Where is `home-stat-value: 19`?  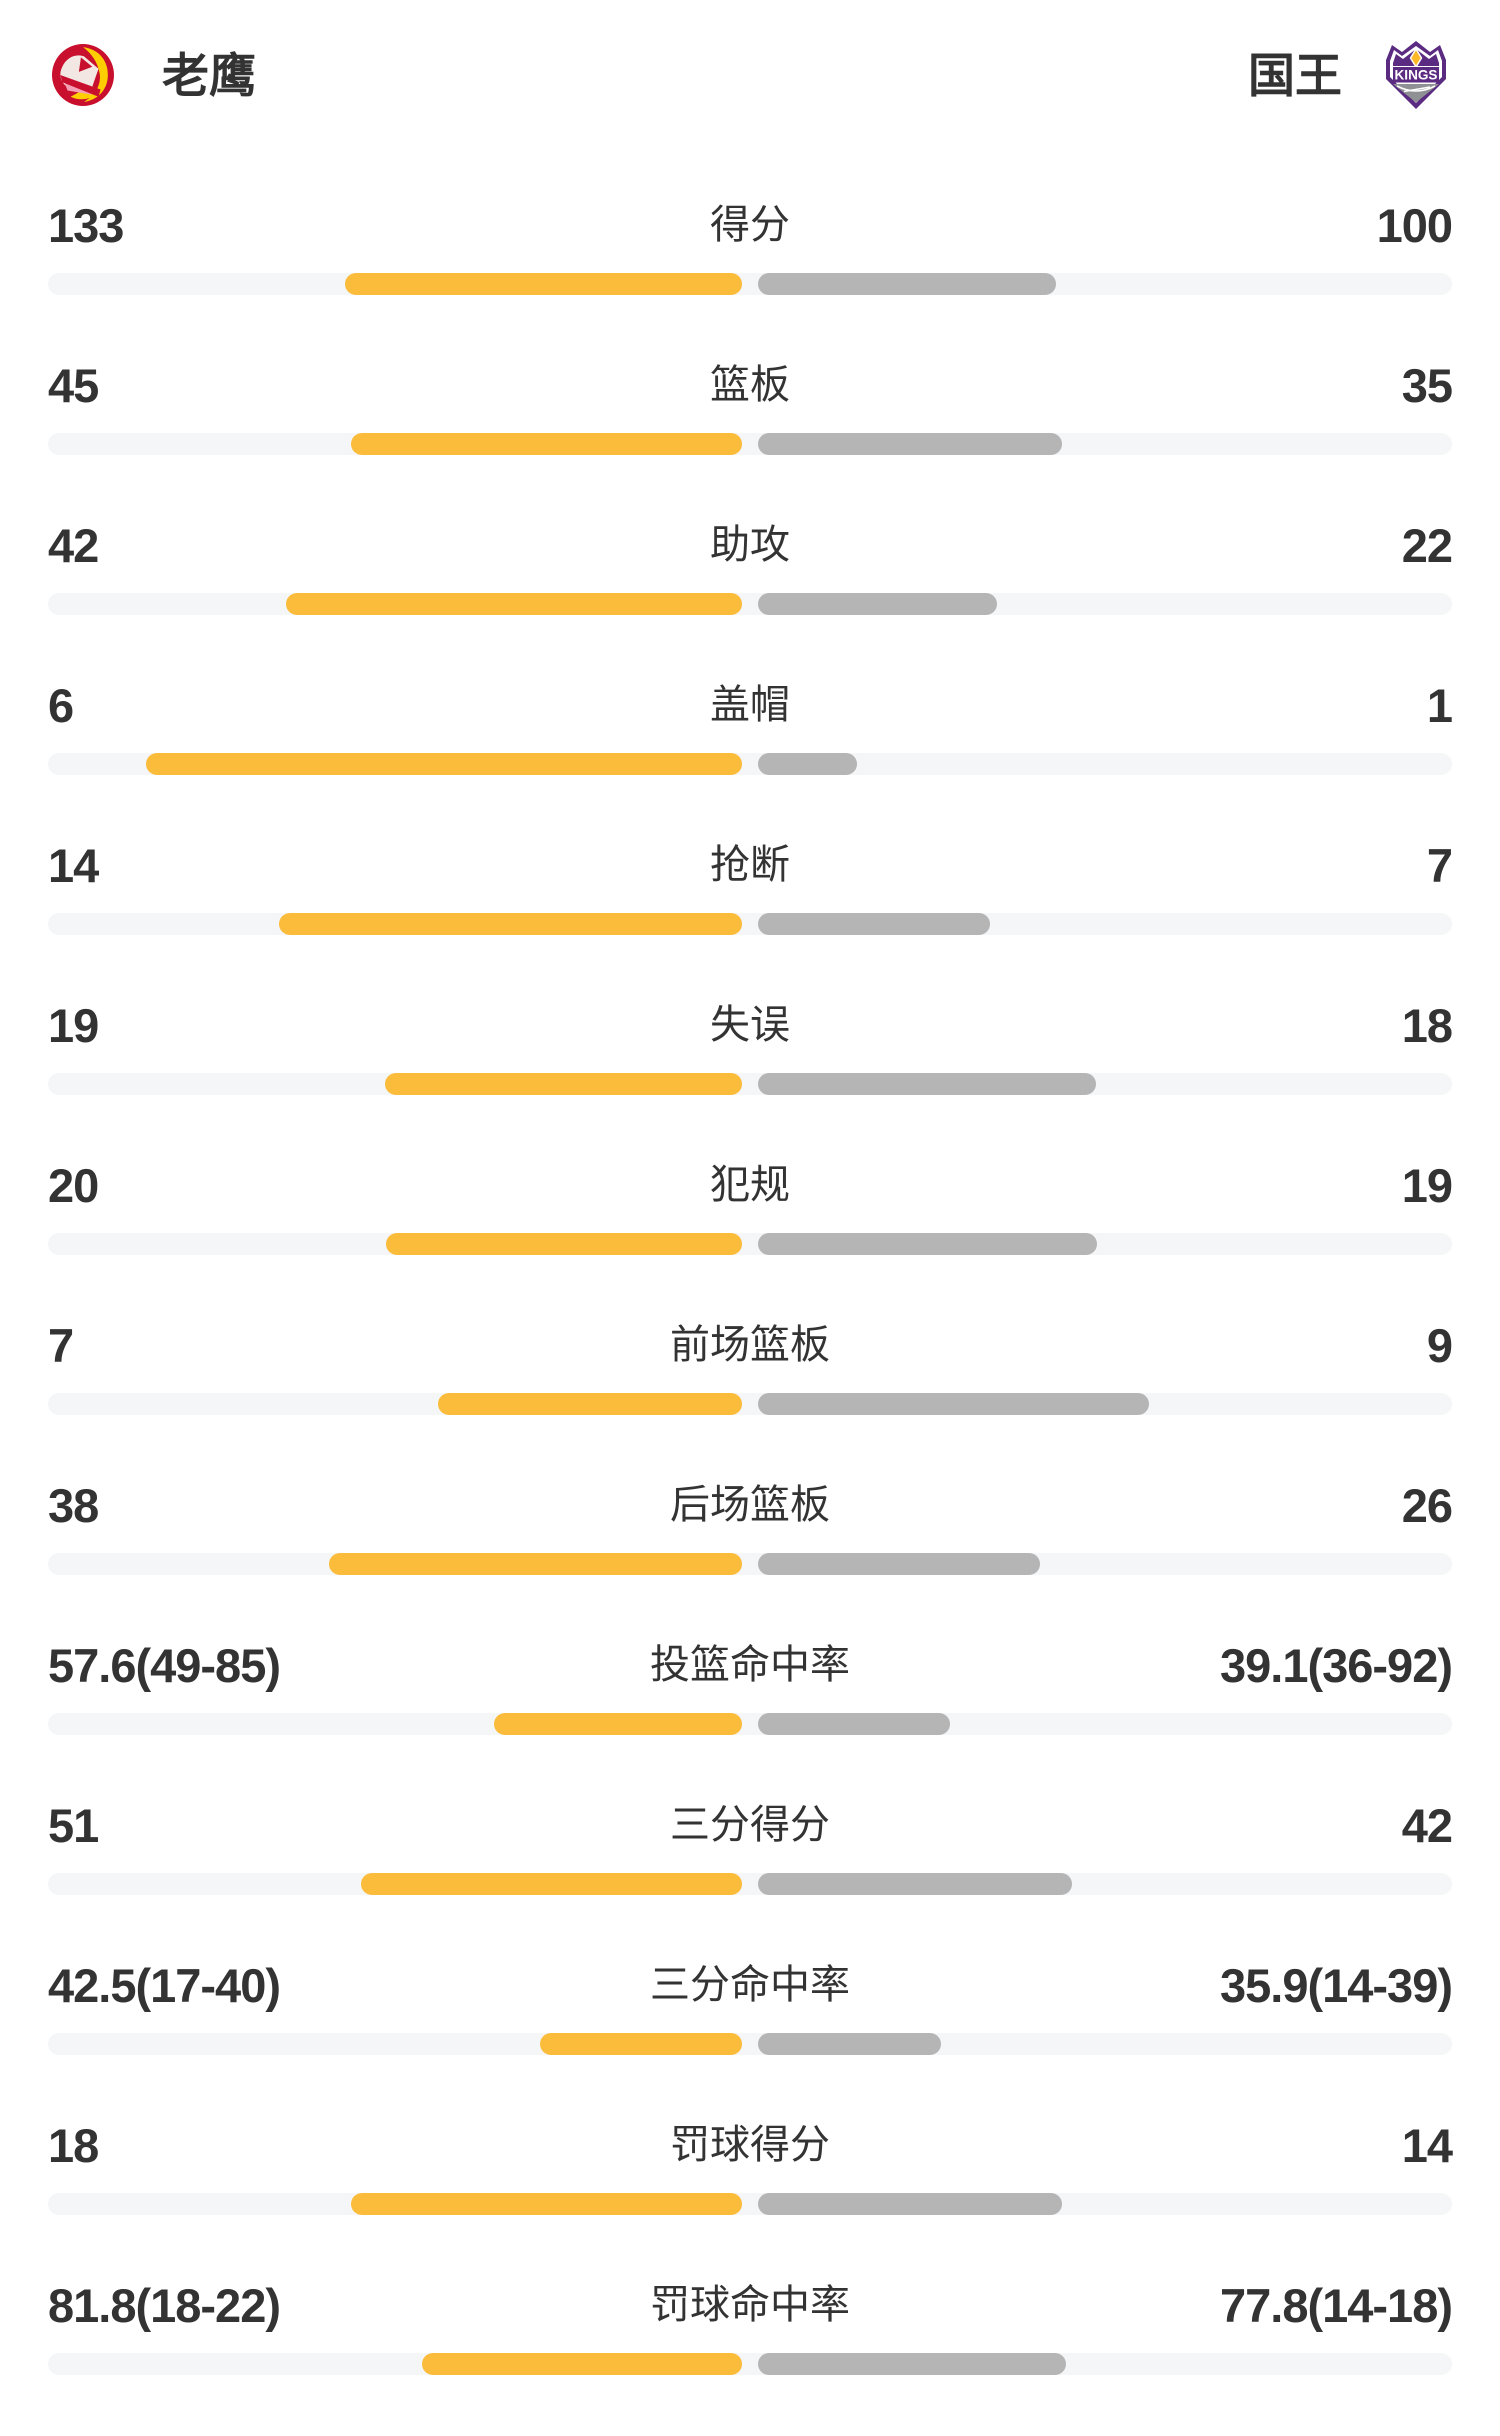 home-stat-value: 19 is located at coordinates (73, 1025).